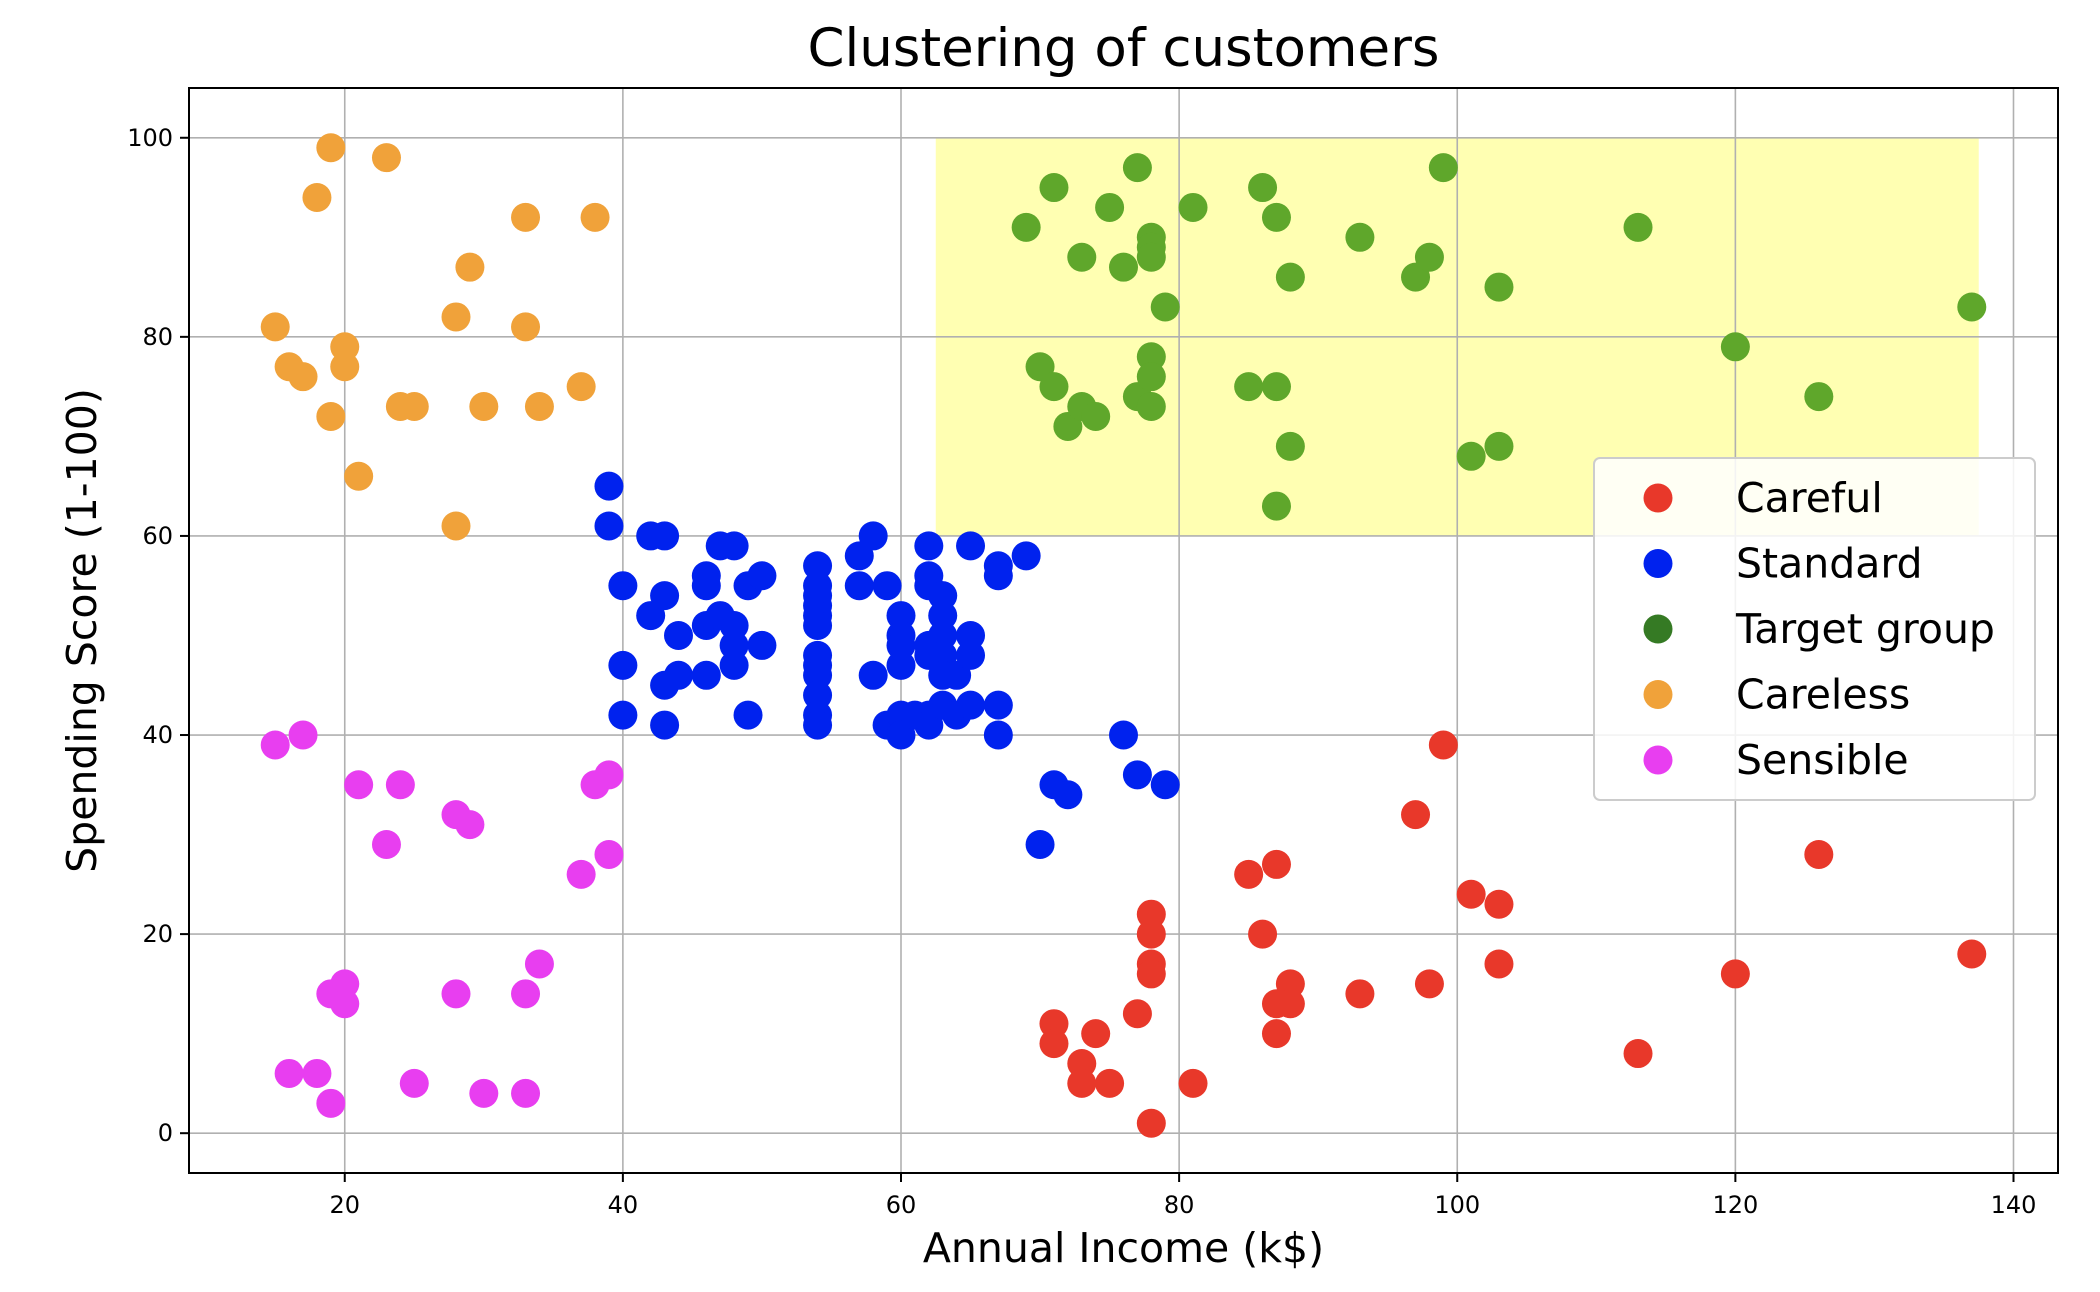 This screenshot has width=2100, height=1292. What do you see at coordinates (1865, 629) in the screenshot?
I see `legend-label-target-group: Target group` at bounding box center [1865, 629].